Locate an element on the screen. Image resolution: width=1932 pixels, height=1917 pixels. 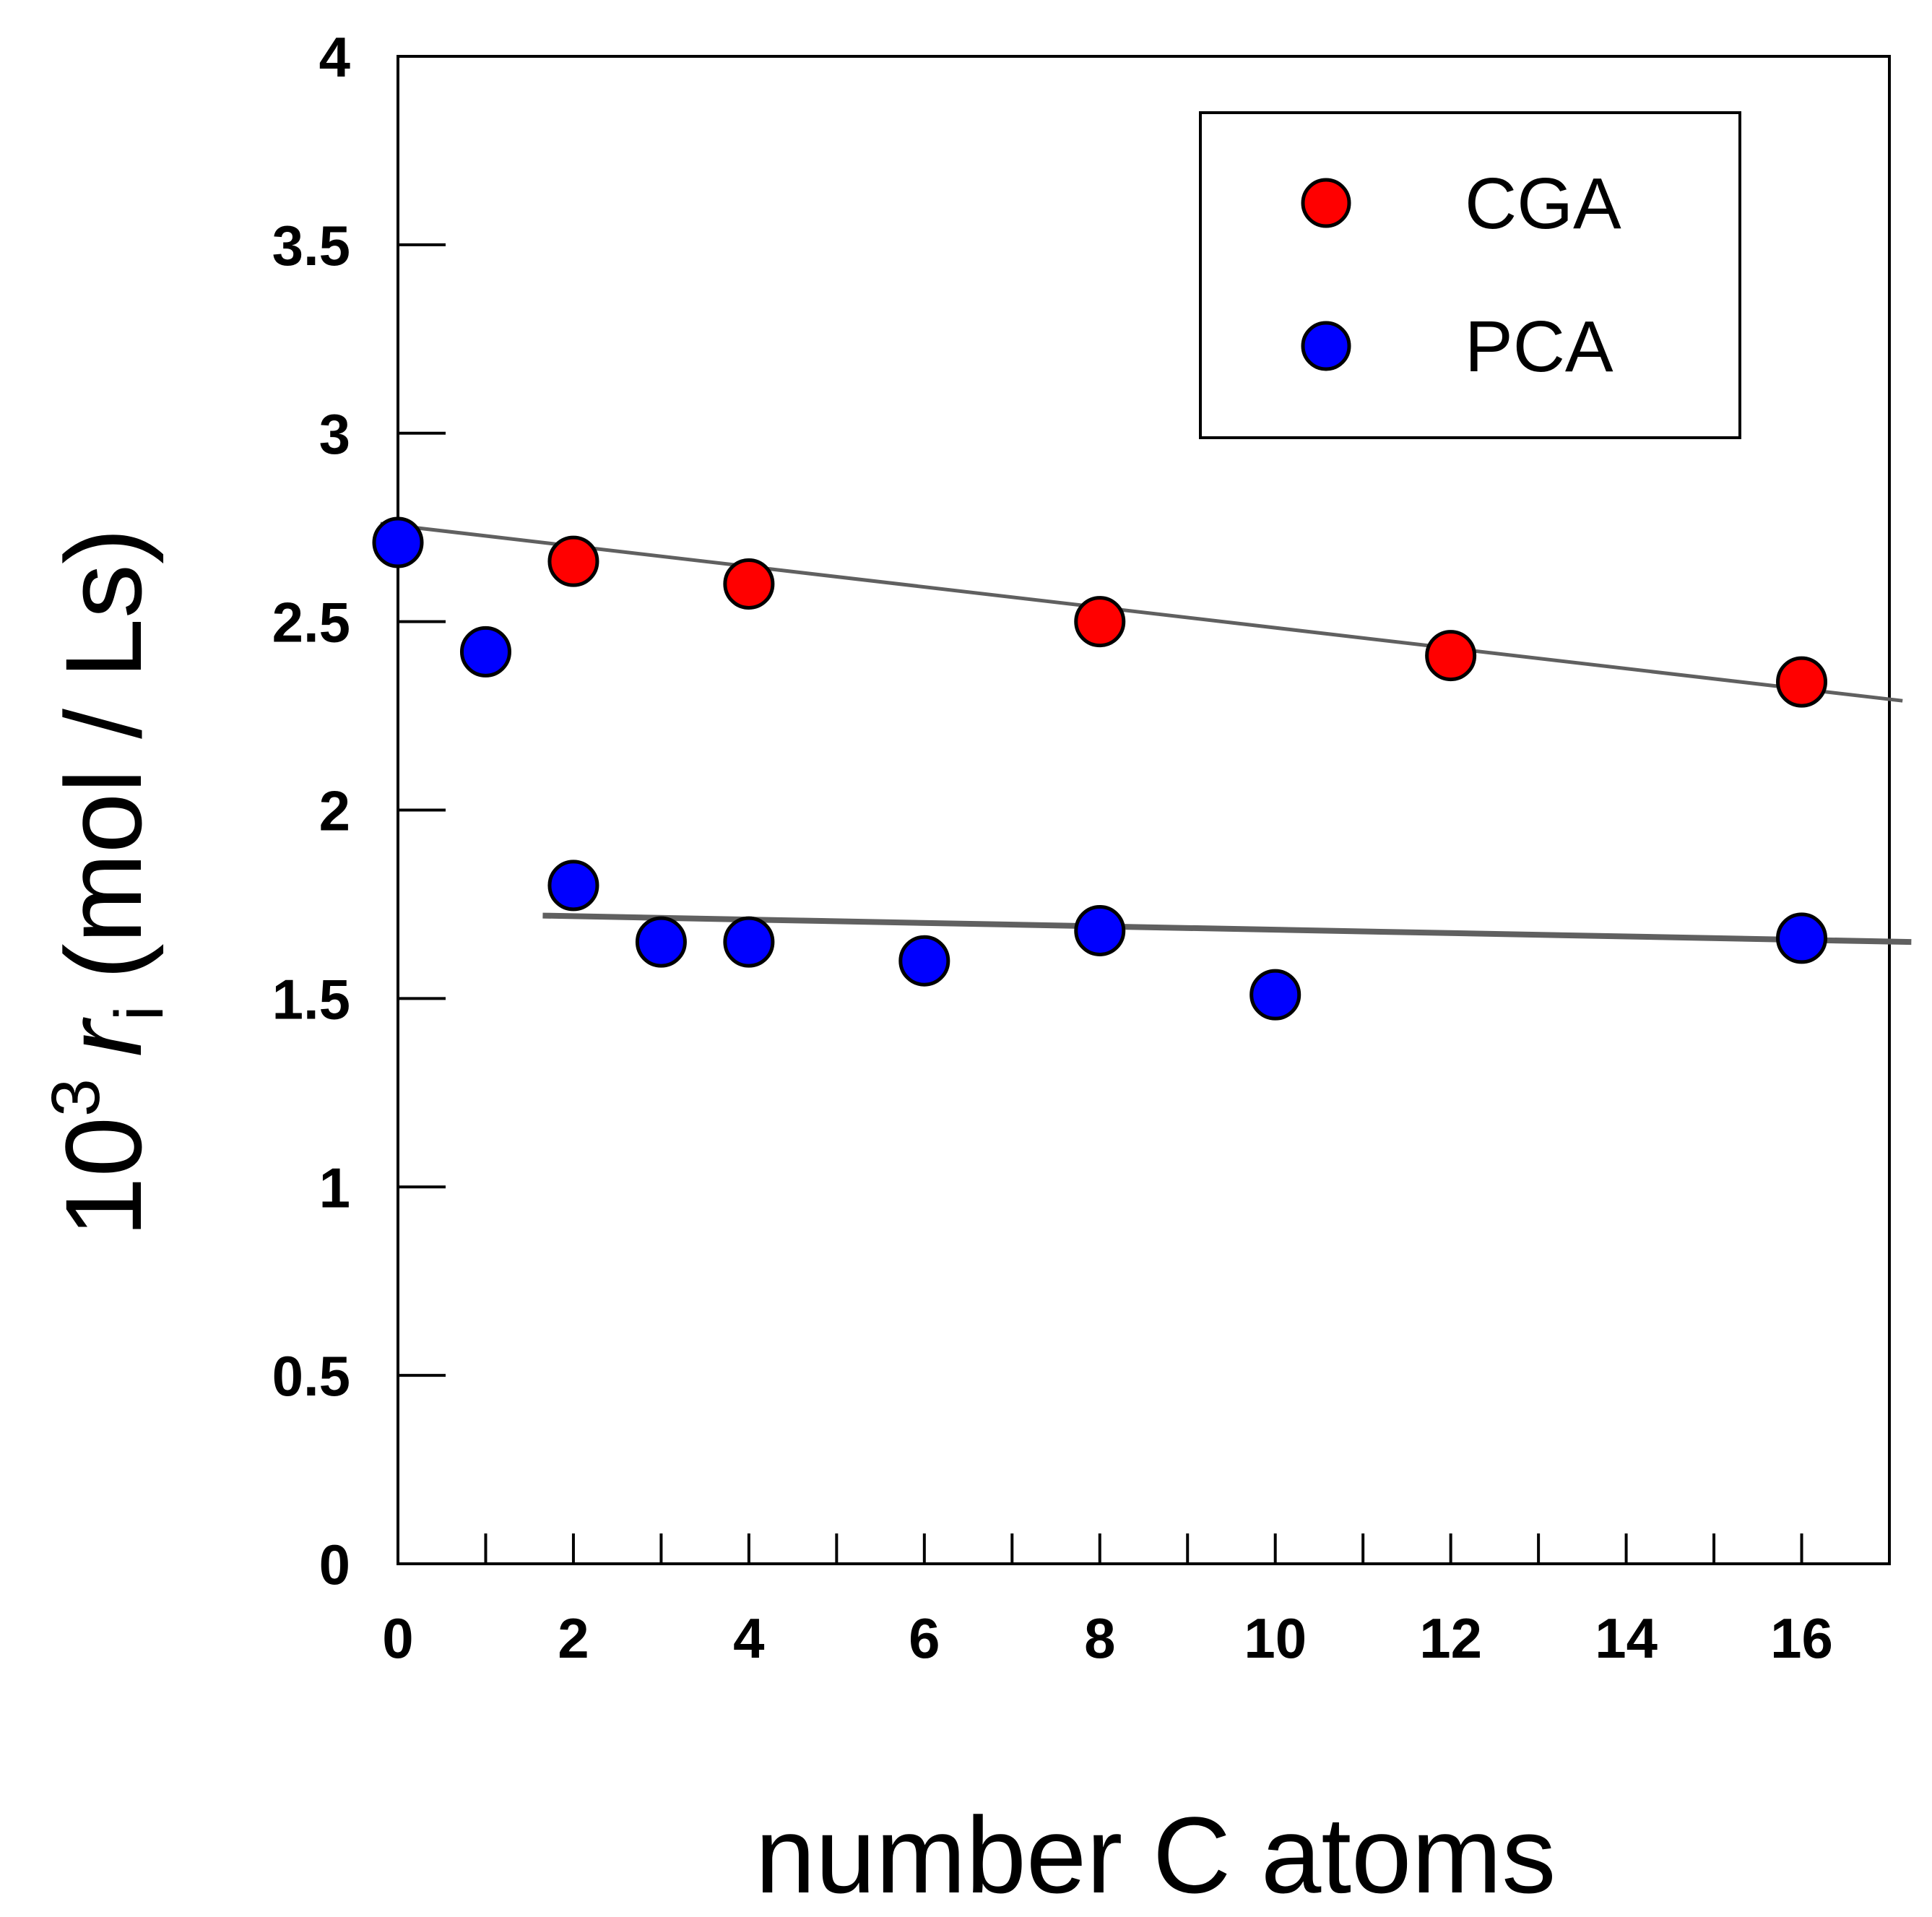
y-axis-title-subscript: i is located at coordinates (139, 1013).